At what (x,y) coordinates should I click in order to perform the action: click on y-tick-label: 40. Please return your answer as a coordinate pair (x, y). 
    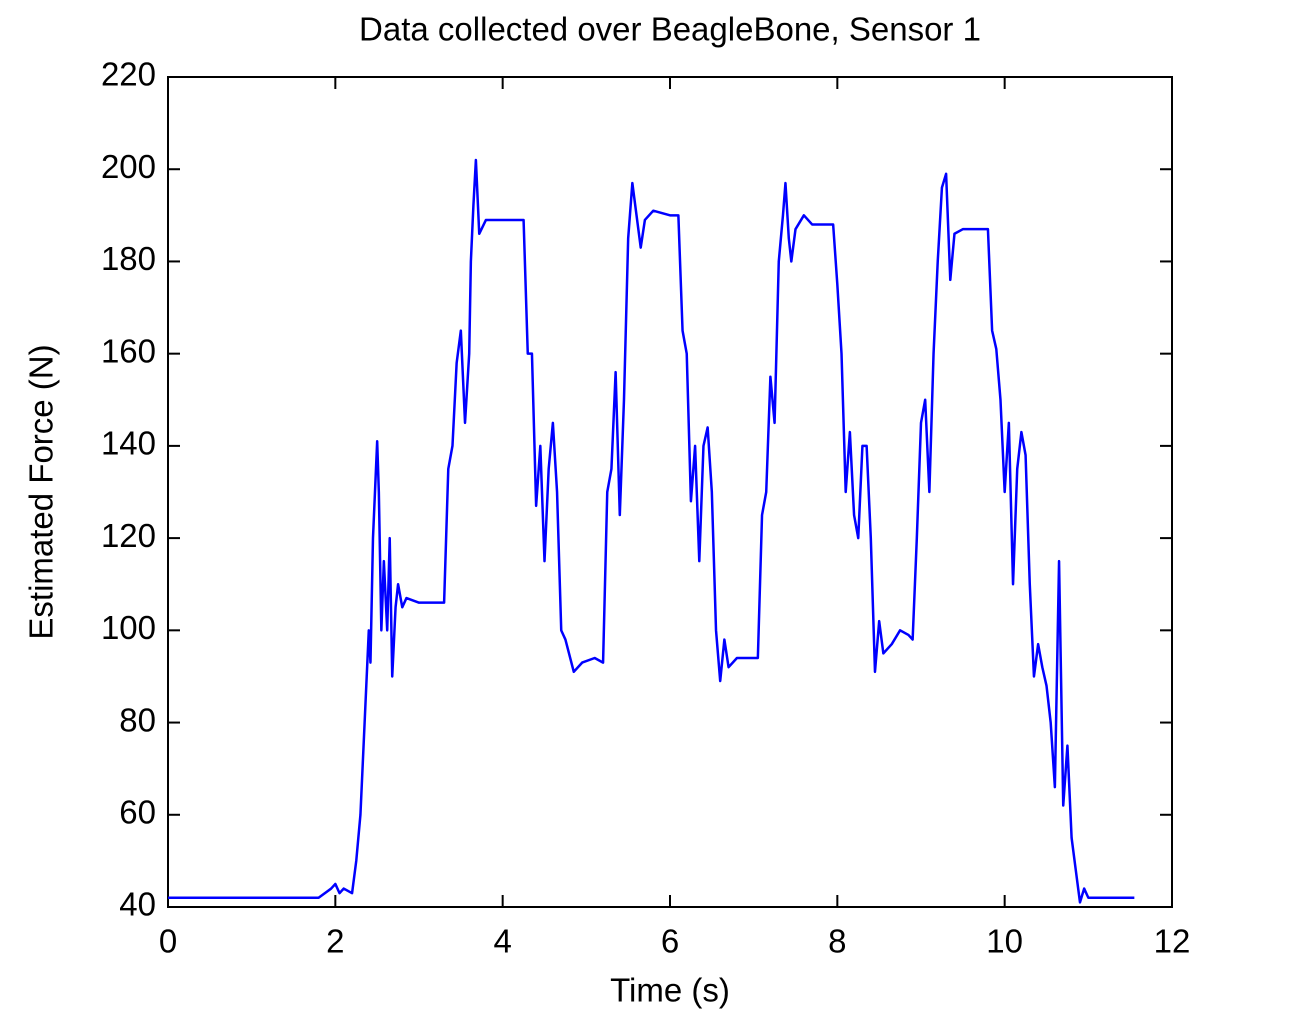
    Looking at the image, I should click on (137, 904).